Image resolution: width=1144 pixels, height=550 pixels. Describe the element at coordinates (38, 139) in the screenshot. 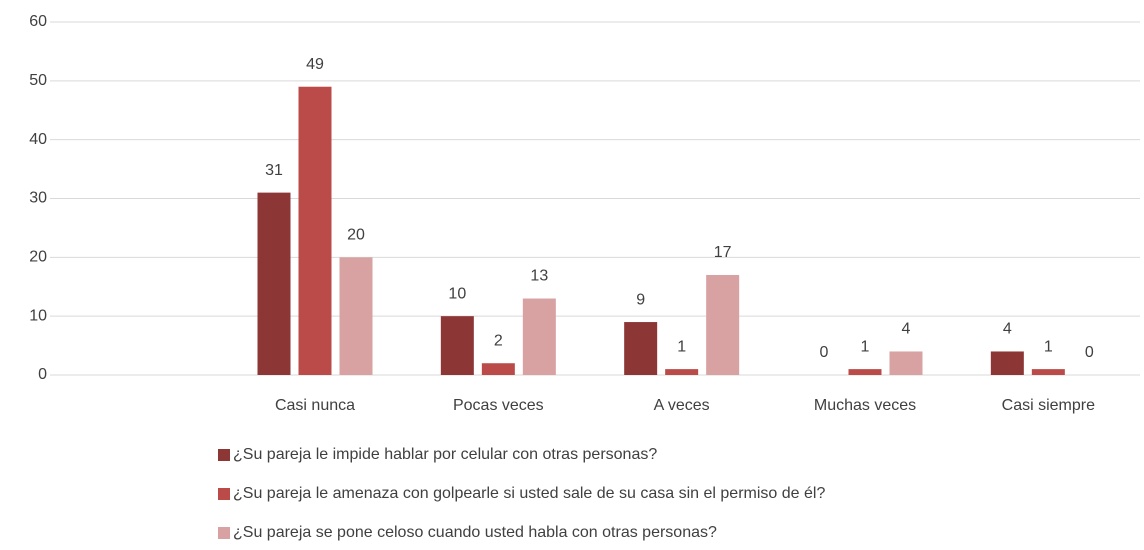

I see `y-tick-label: 40` at that location.